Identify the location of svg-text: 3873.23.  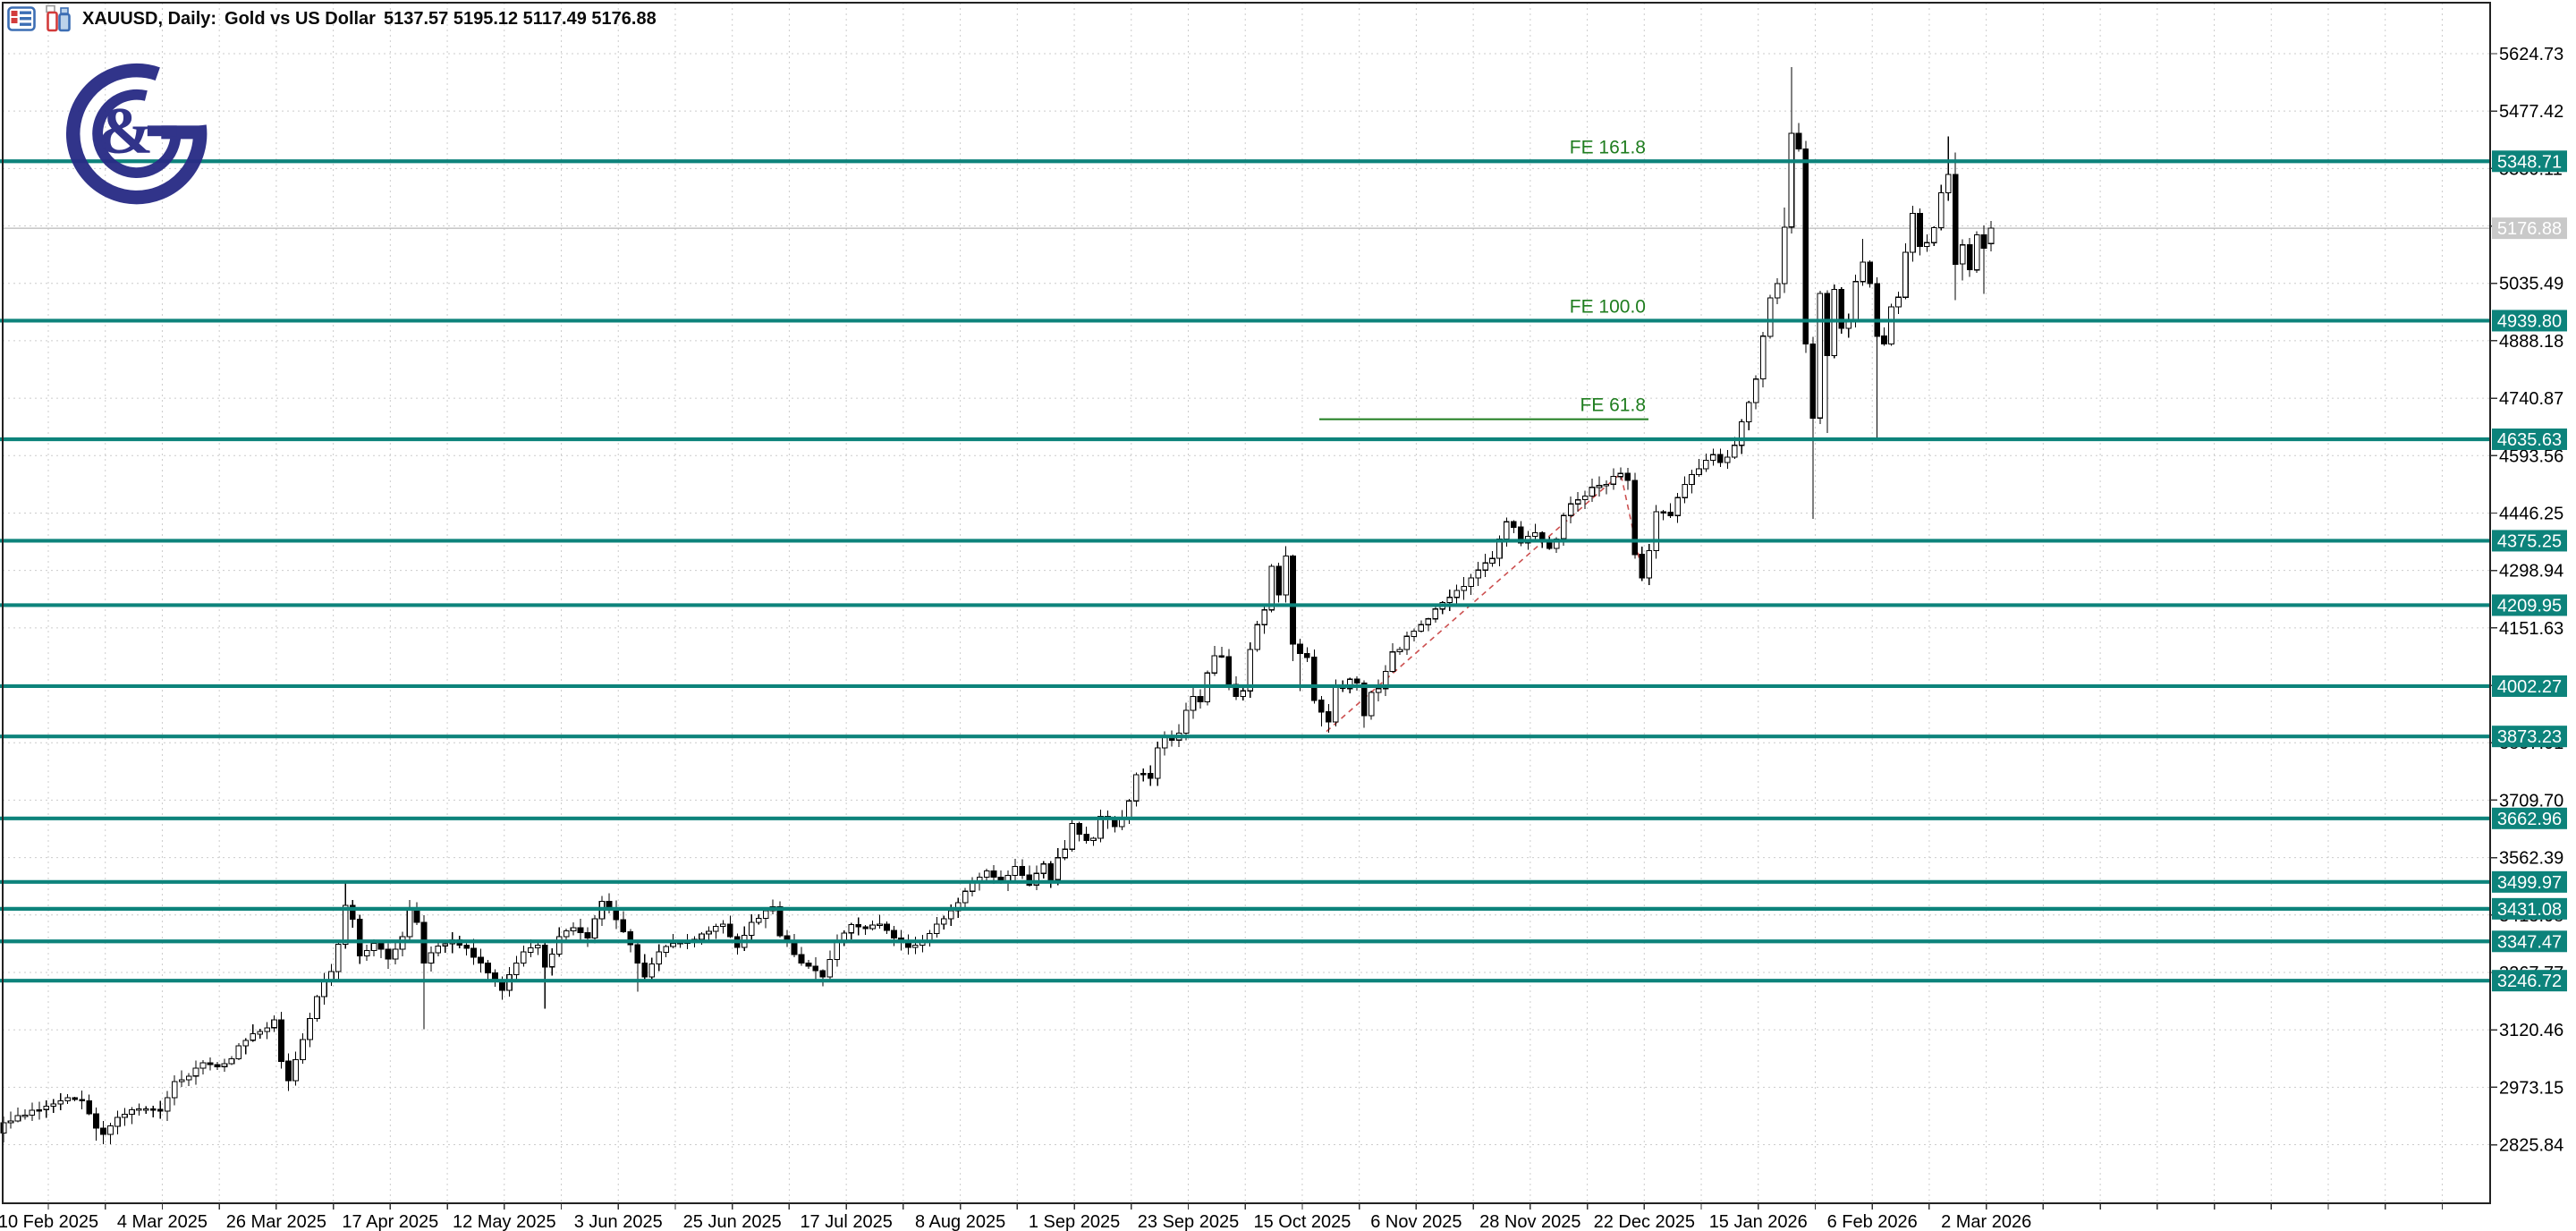
(2529, 737).